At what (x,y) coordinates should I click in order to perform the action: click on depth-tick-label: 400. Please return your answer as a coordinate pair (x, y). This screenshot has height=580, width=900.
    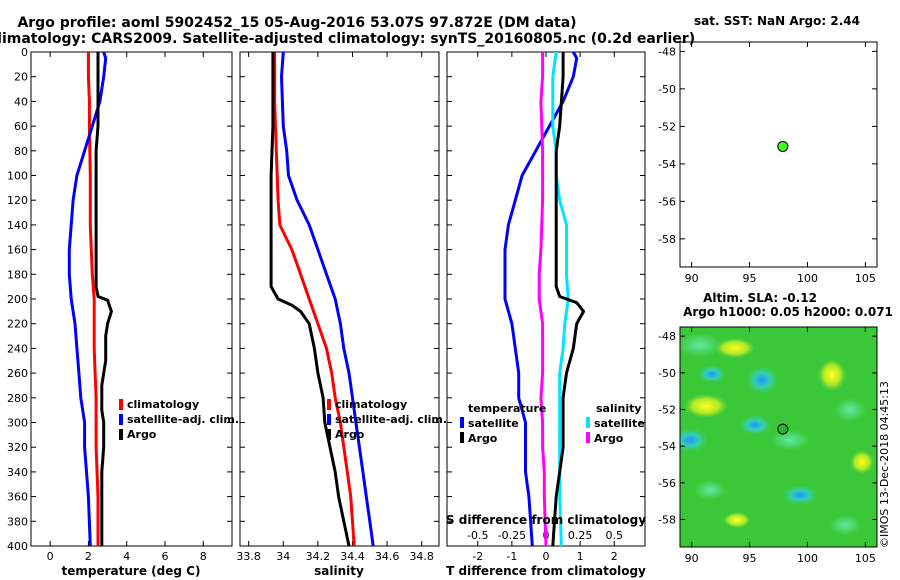
    Looking at the image, I should click on (17, 546).